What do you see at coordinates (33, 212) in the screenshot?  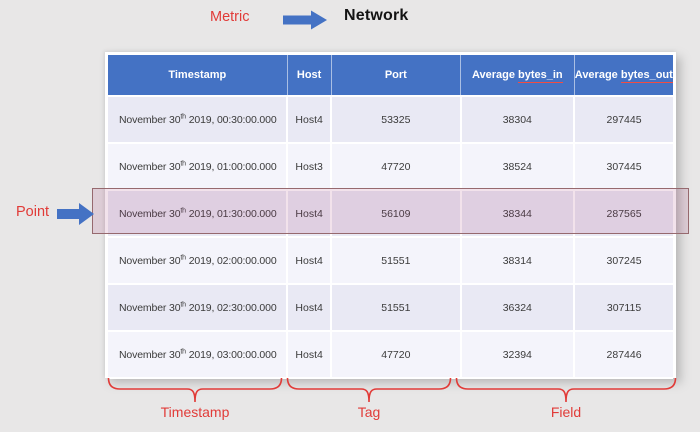 I see `point-label: Point` at bounding box center [33, 212].